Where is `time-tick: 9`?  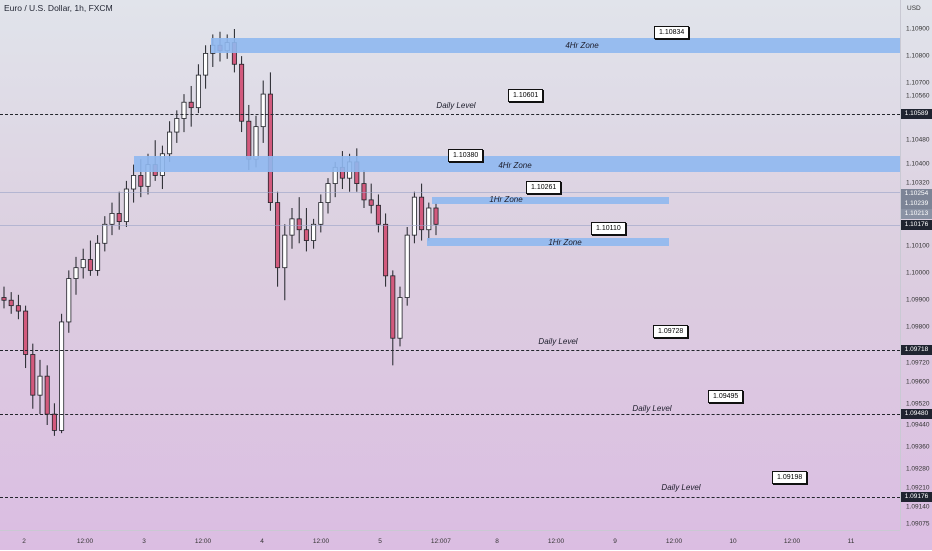
time-tick: 9 is located at coordinates (615, 541).